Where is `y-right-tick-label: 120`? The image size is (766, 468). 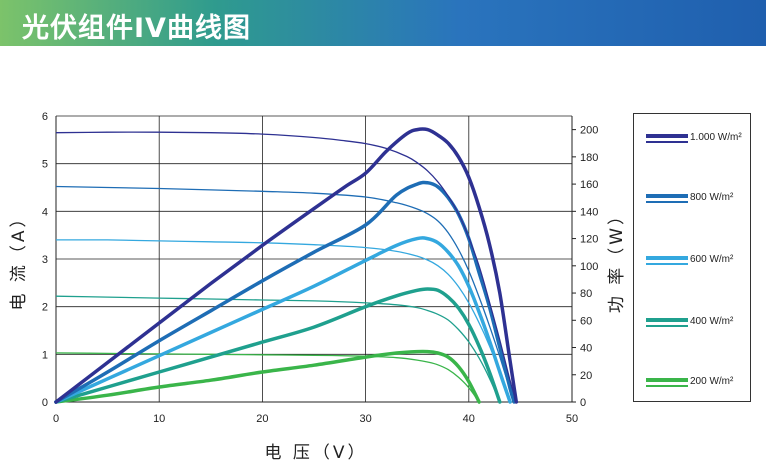
y-right-tick-label: 120 is located at coordinates (589, 240).